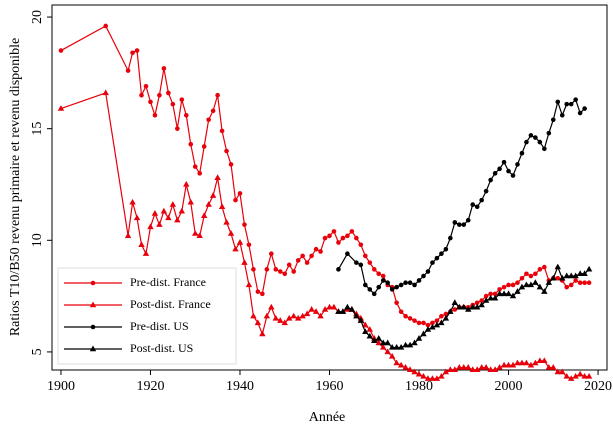  I want to click on legend-label: Post-dist. US, so click(161, 348).